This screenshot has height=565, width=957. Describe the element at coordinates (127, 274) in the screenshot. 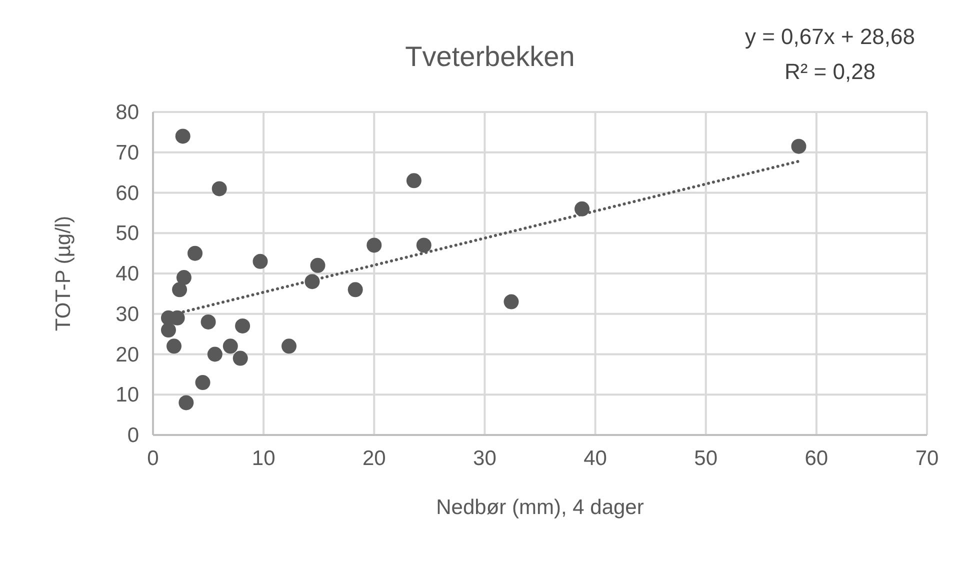

I see `y-tick-label: 40` at that location.